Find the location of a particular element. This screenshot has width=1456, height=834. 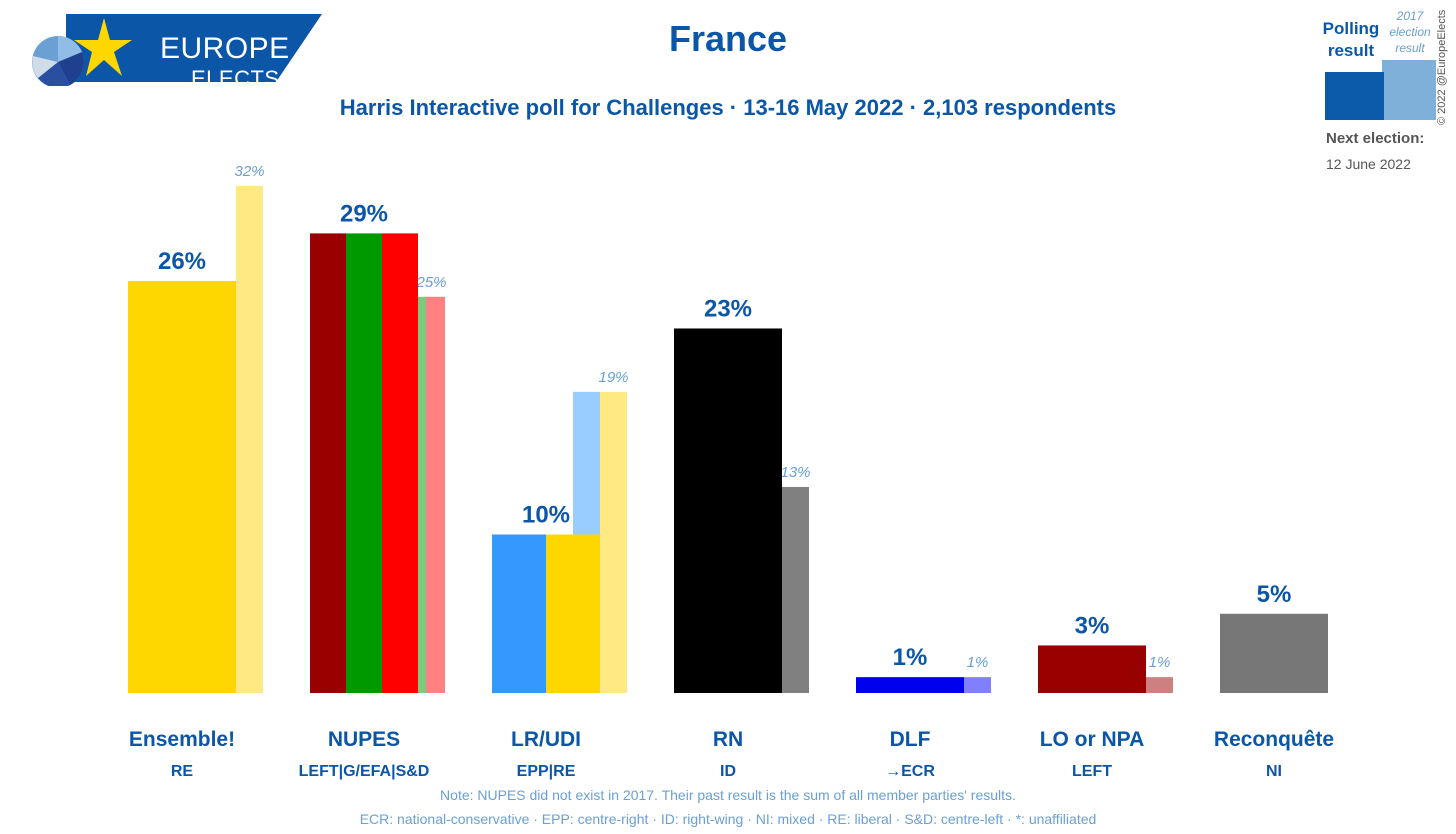

next-election-label: Next election: is located at coordinates (1375, 138).